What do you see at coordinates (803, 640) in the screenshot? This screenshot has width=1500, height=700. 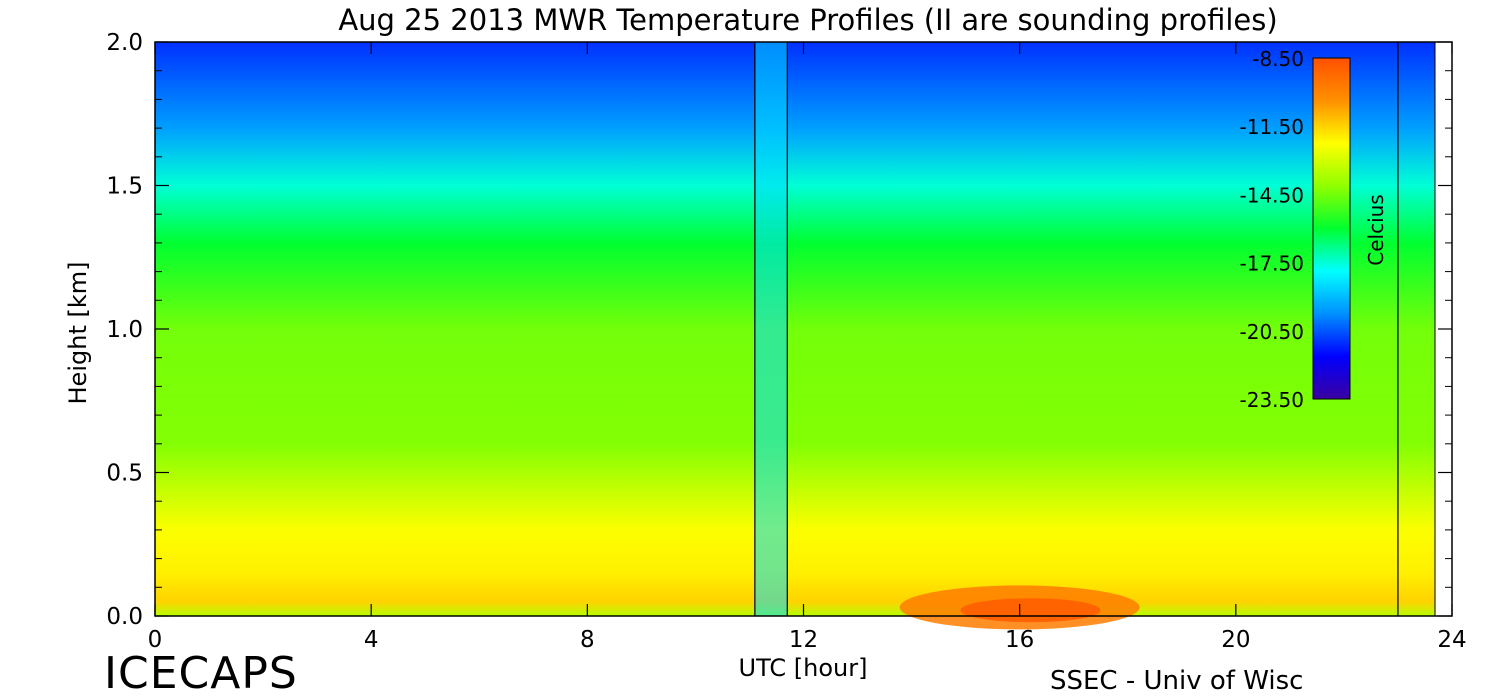 I see `x-tick-label: 12` at bounding box center [803, 640].